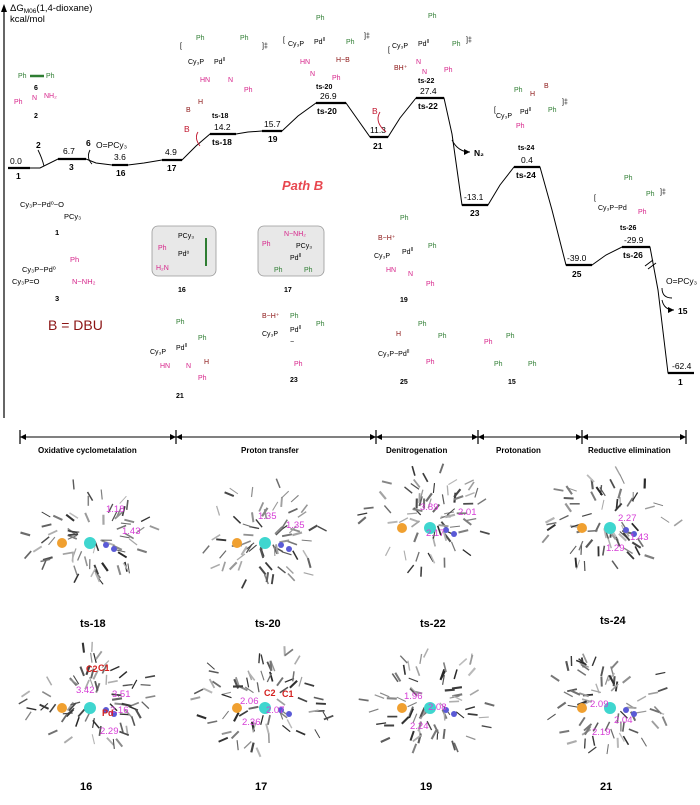 The height and width of the screenshot is (805, 700). What do you see at coordinates (606, 787) in the screenshot?
I see `geometry-label: 21` at bounding box center [606, 787].